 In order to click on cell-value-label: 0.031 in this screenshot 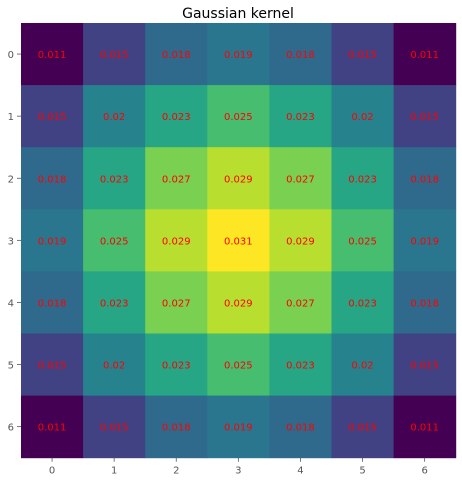, I will do `click(238, 241)`.